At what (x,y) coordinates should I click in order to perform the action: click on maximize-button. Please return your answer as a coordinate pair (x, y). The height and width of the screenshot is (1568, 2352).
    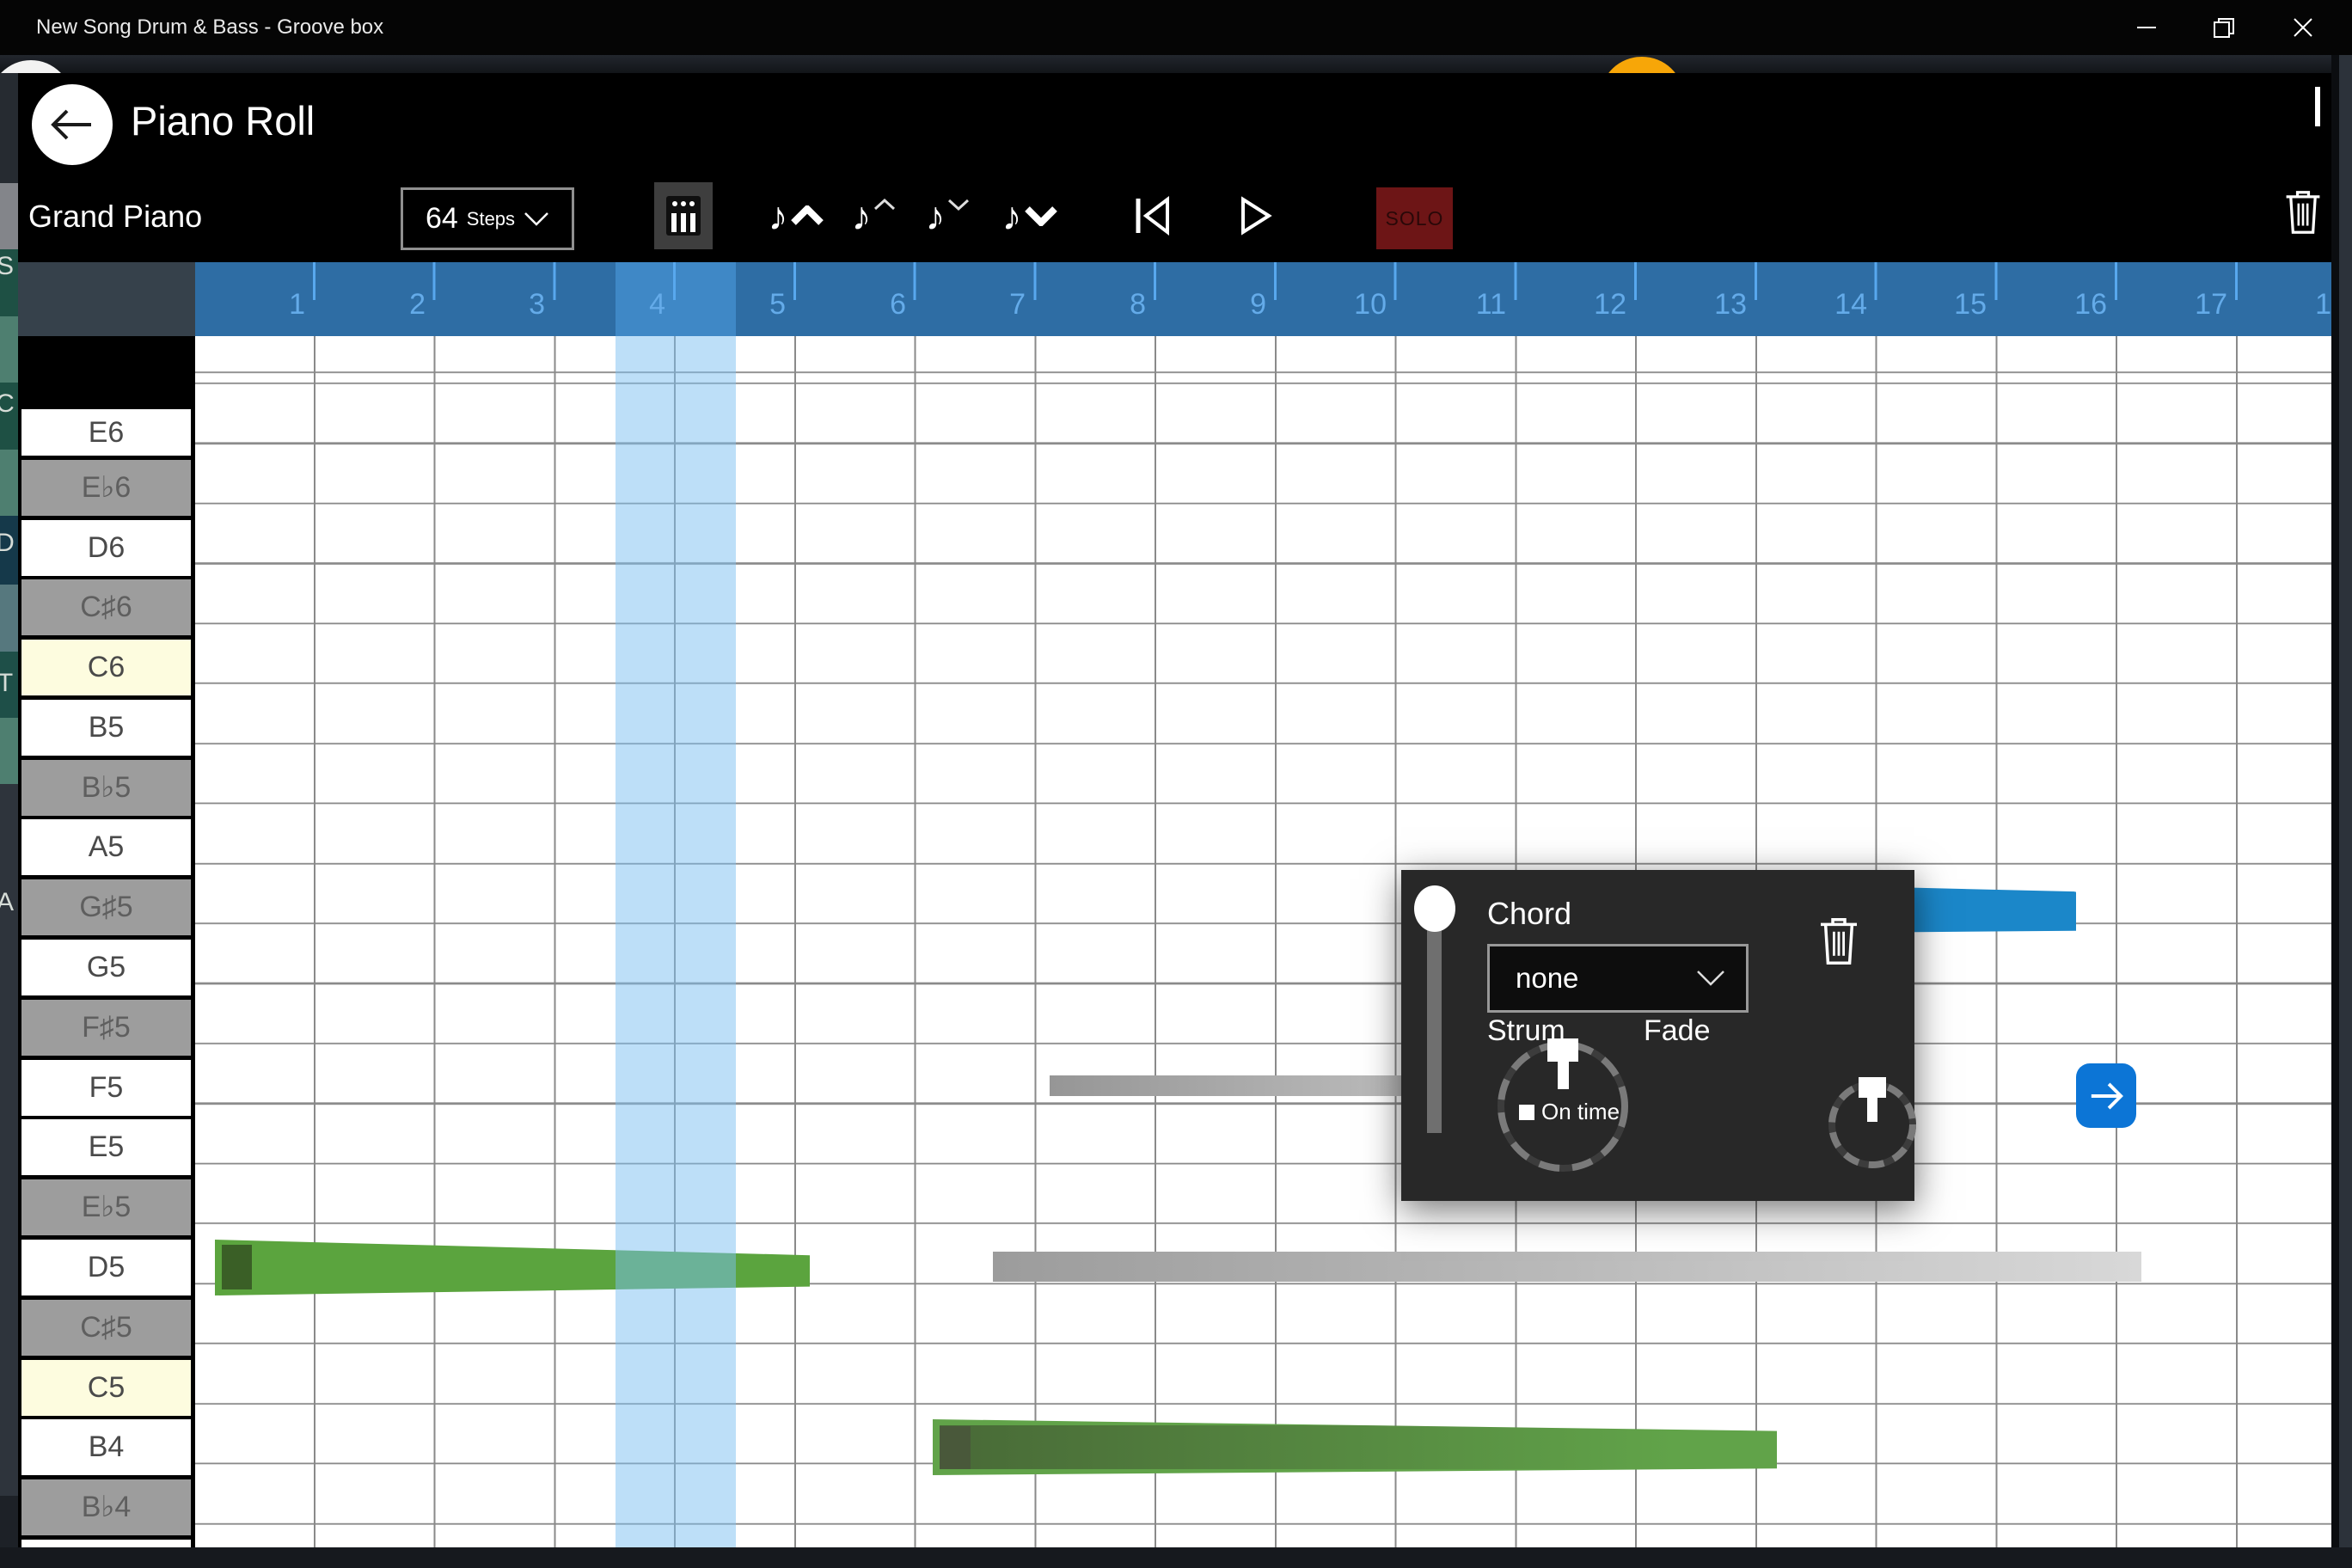
    Looking at the image, I should click on (2224, 27).